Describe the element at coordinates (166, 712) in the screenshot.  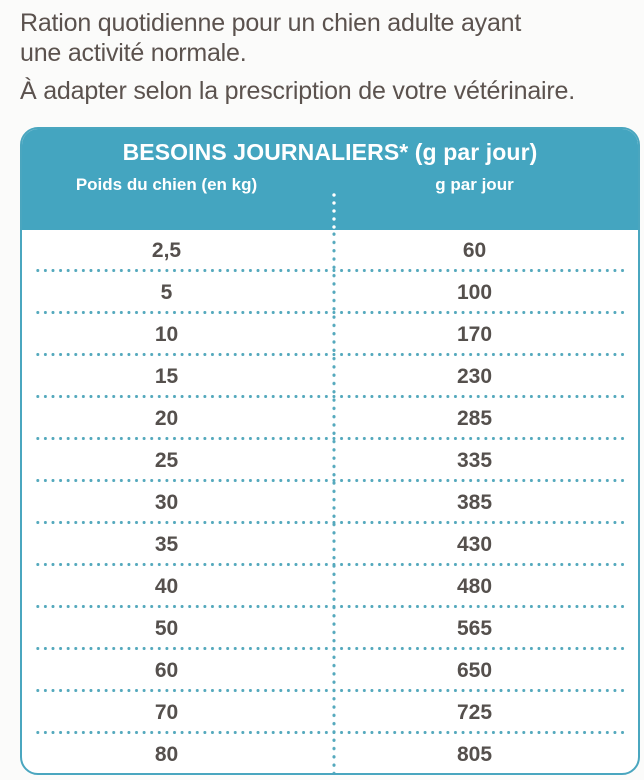
I see `cell-weight: 70` at that location.